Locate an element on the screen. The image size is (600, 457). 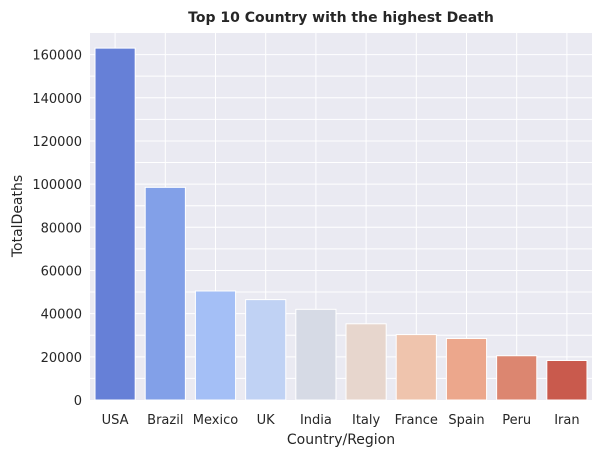
bar-france is located at coordinates (416, 367).